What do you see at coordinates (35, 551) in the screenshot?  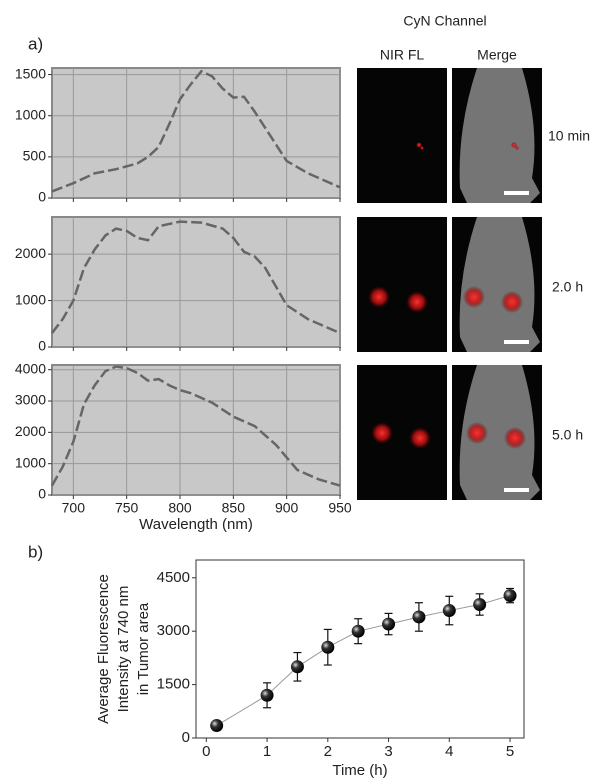 I see `panel-label: b)` at bounding box center [35, 551].